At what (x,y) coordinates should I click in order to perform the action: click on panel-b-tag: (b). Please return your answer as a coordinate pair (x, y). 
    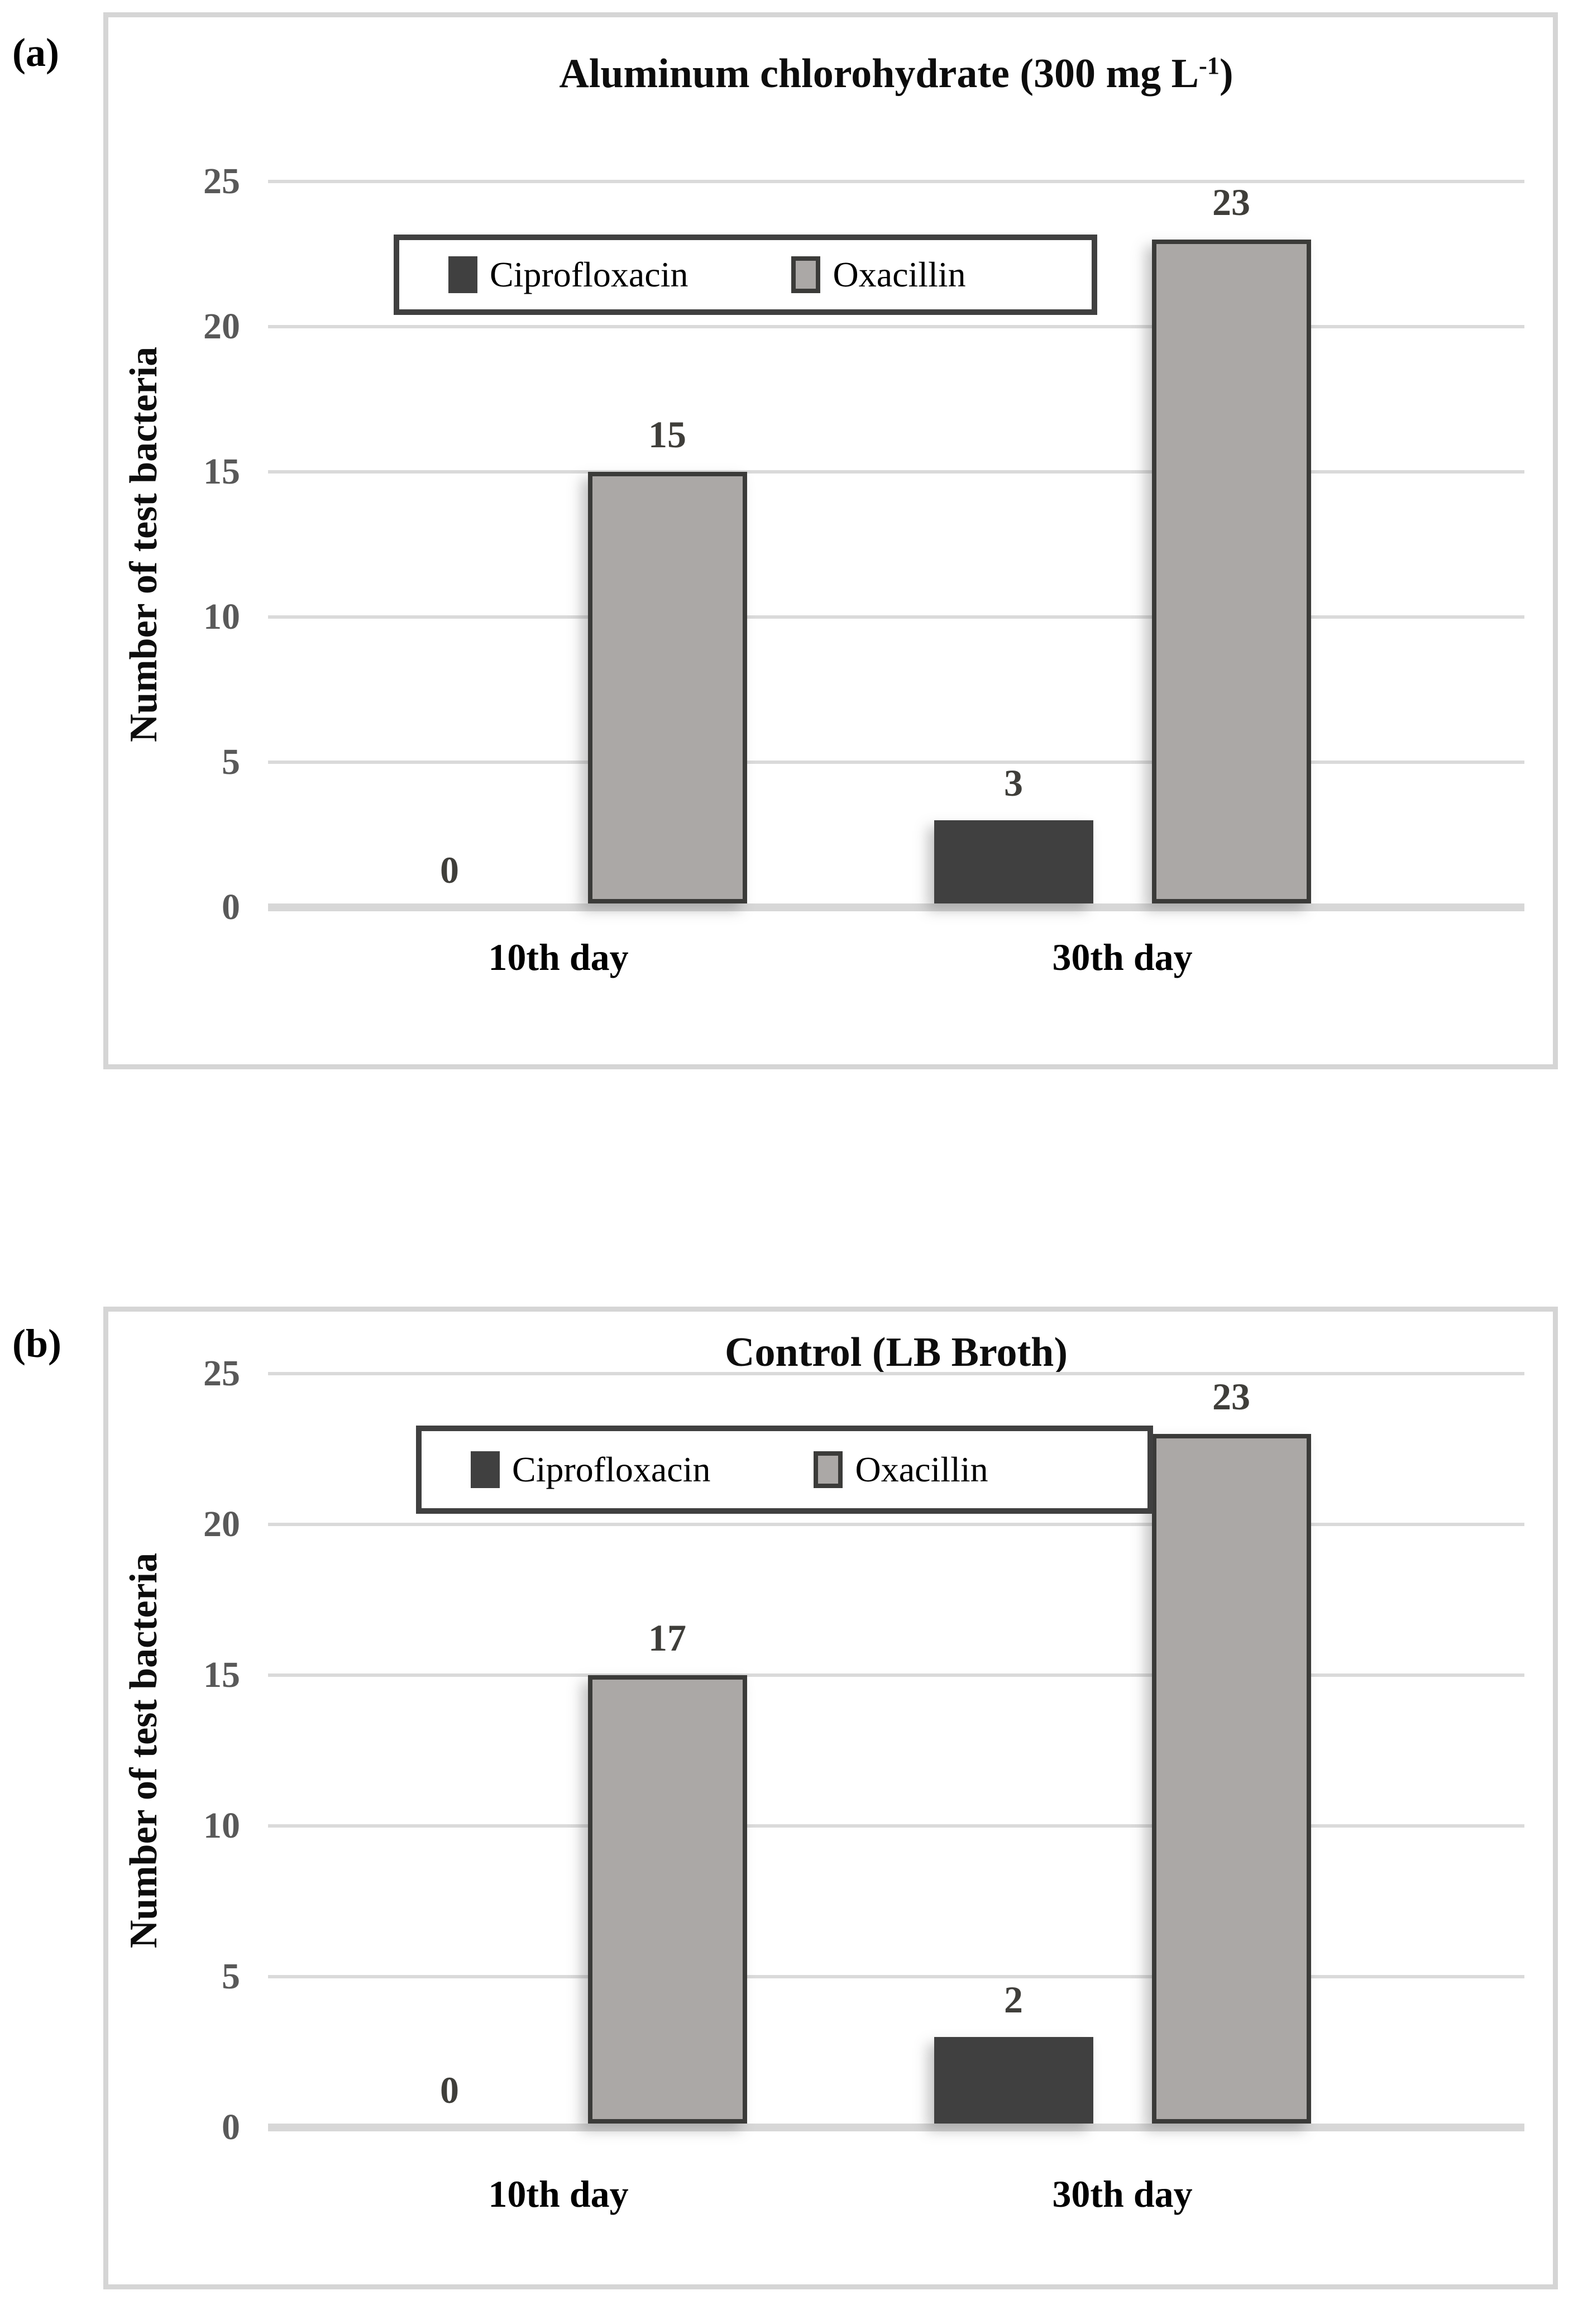
    Looking at the image, I should click on (36, 1343).